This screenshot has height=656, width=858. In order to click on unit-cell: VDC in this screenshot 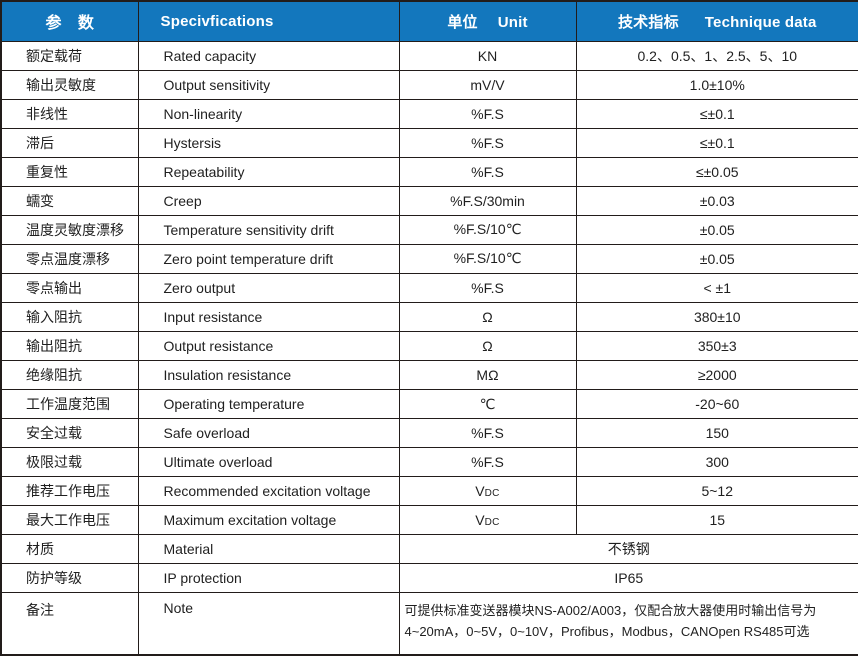, I will do `click(487, 491)`.